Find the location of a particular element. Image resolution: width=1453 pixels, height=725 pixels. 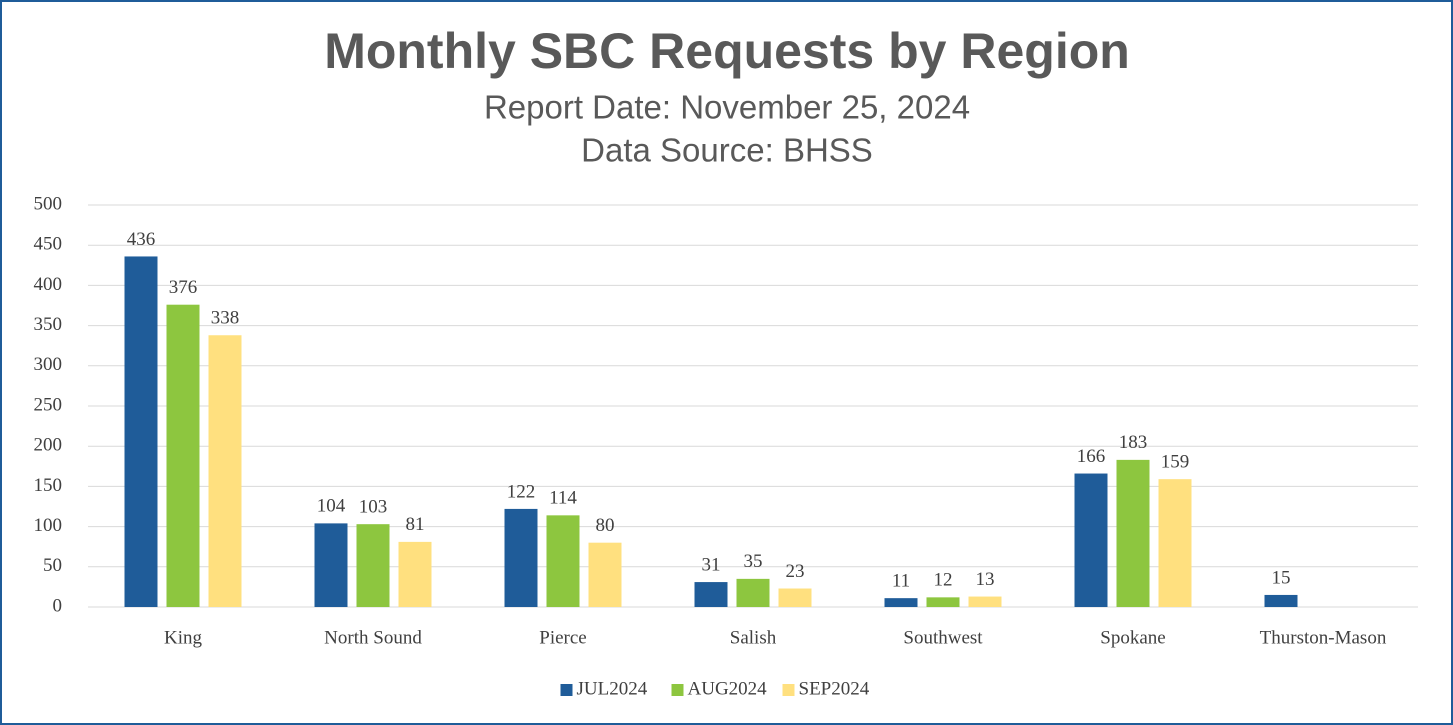

data-label: 23 is located at coordinates (795, 571).